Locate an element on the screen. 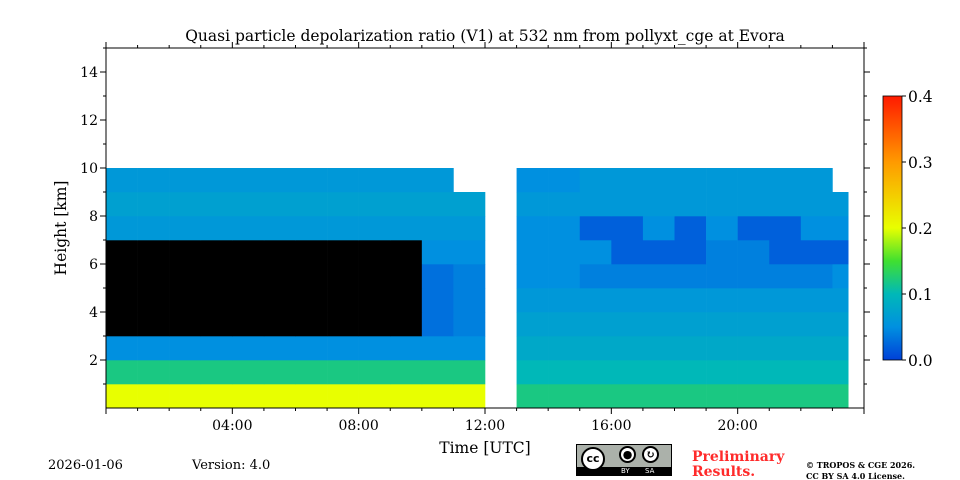 Image resolution: width=960 pixels, height=480 pixels. colorbar-tick-label: 0.1 is located at coordinates (920, 295).